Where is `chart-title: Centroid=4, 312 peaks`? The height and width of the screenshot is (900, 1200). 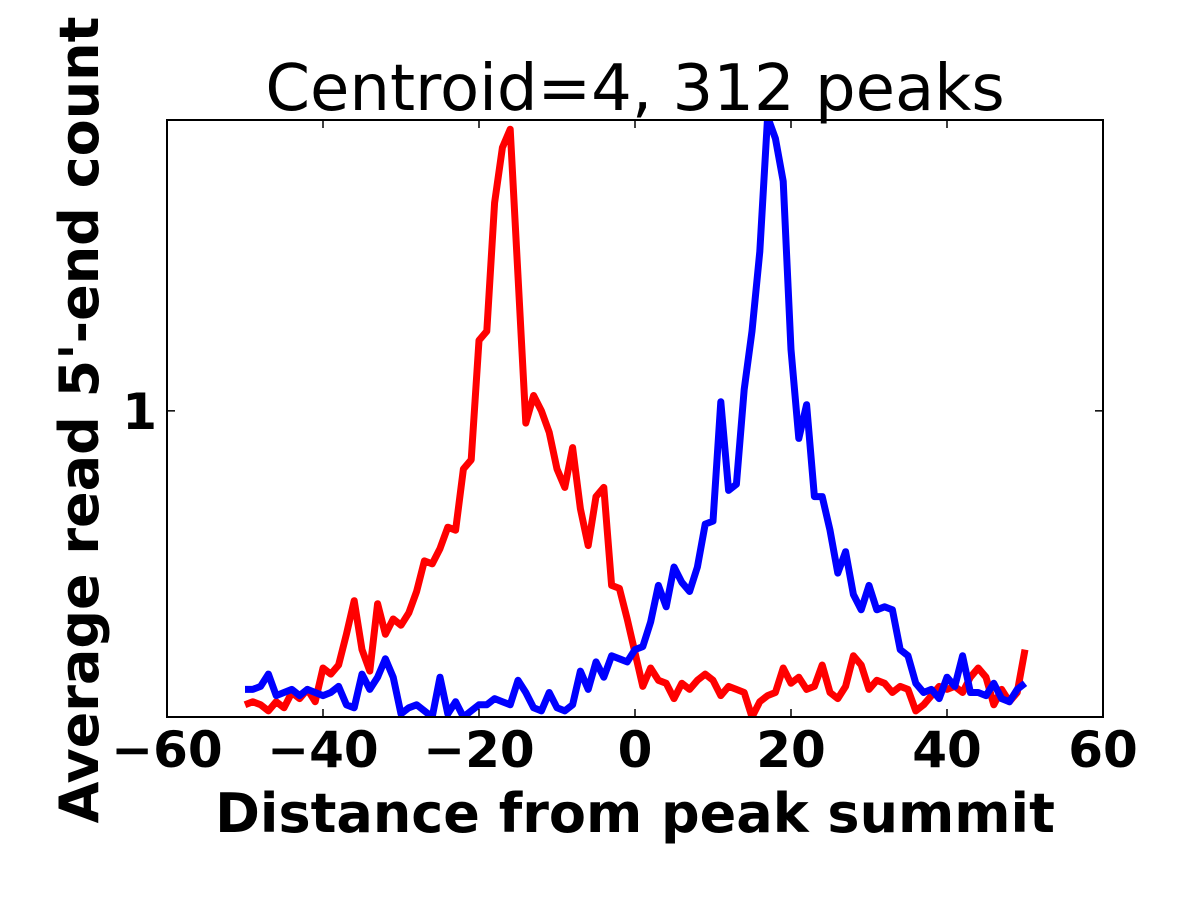
chart-title: Centroid=4, 312 peaks is located at coordinates (634, 89).